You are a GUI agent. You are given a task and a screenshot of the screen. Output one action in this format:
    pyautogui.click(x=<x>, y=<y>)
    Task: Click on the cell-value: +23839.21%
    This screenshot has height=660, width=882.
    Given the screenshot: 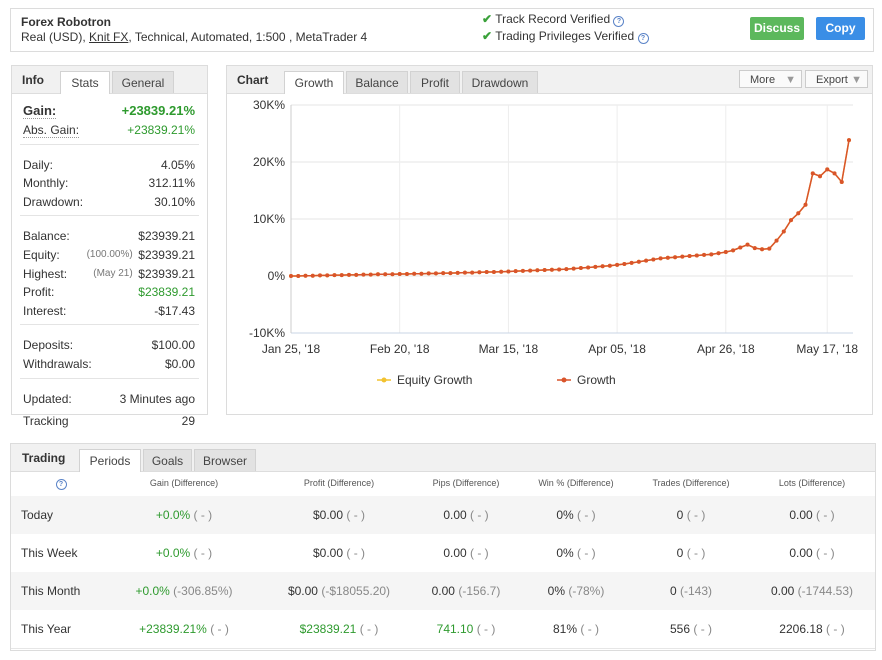 What is the action you would take?
    pyautogui.click(x=173, y=629)
    